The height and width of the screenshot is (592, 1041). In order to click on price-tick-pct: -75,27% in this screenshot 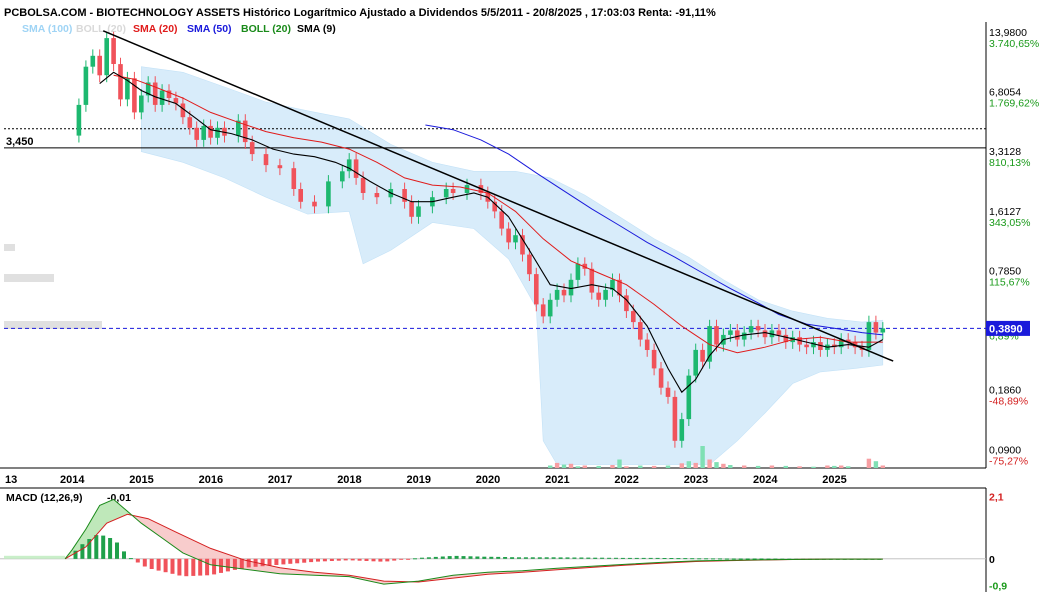, I will do `click(1008, 462)`.